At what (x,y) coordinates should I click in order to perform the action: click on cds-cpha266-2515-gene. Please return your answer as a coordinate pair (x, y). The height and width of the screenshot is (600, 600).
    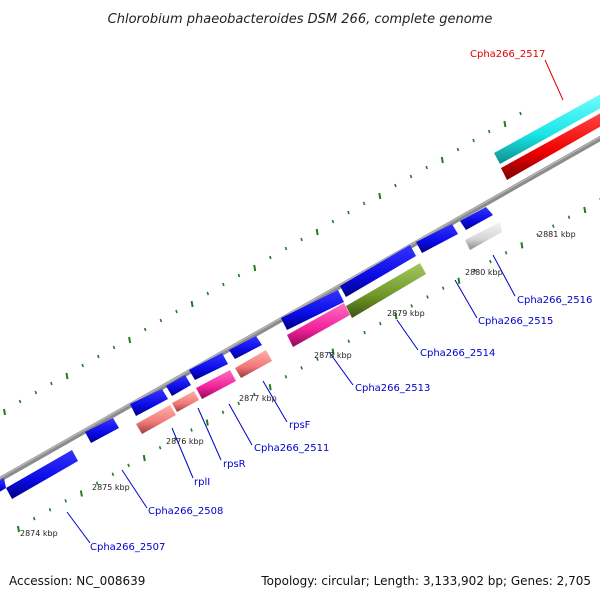
    Looking at the image, I should click on (437, 238).